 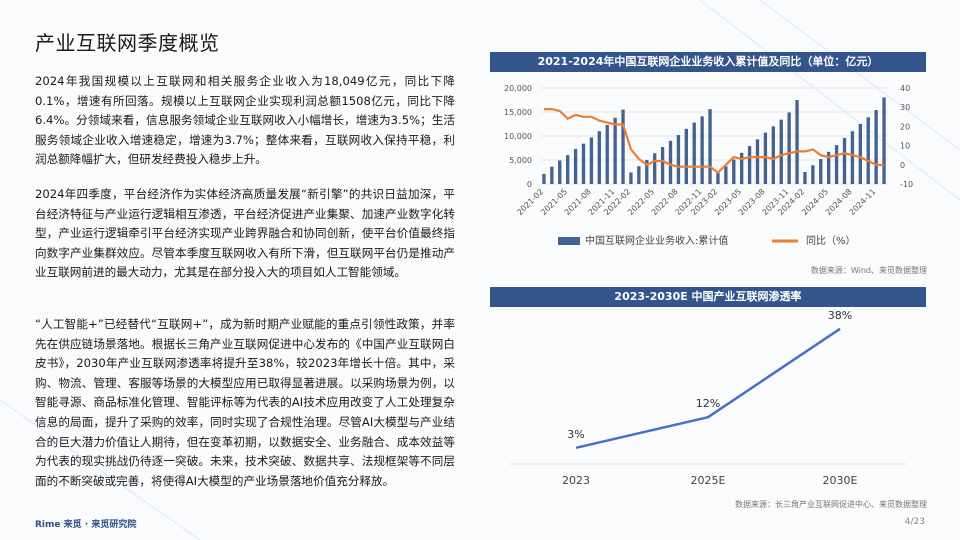 What do you see at coordinates (656, 240) in the screenshot?
I see `legend-label-revenue: 中国互联网企业业务收入:累计值` at bounding box center [656, 240].